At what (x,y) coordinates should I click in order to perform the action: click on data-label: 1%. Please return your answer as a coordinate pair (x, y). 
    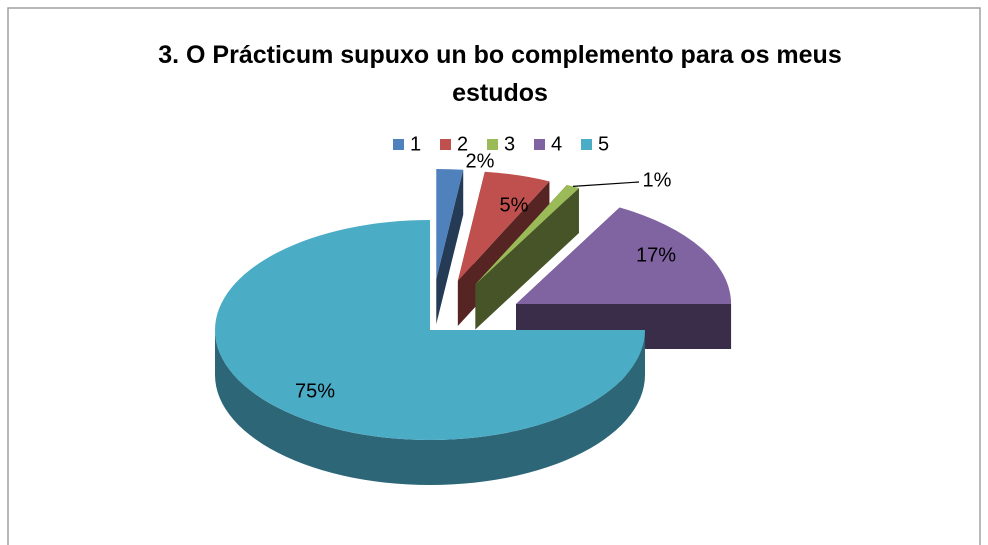
    Looking at the image, I should click on (657, 180).